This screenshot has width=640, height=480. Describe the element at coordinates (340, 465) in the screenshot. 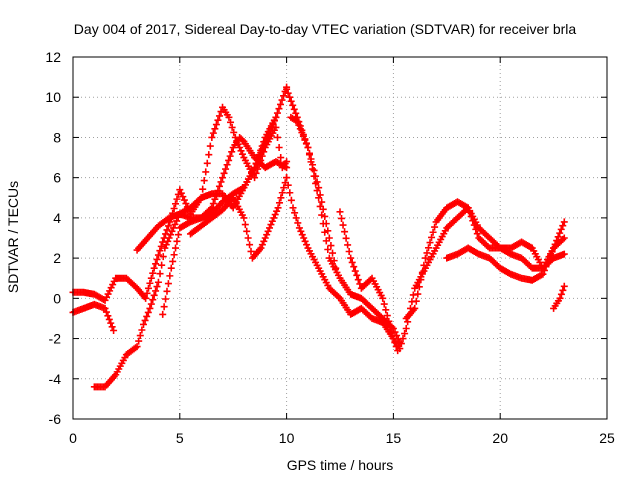

I see `x-axis-title: GPS time / hours` at that location.